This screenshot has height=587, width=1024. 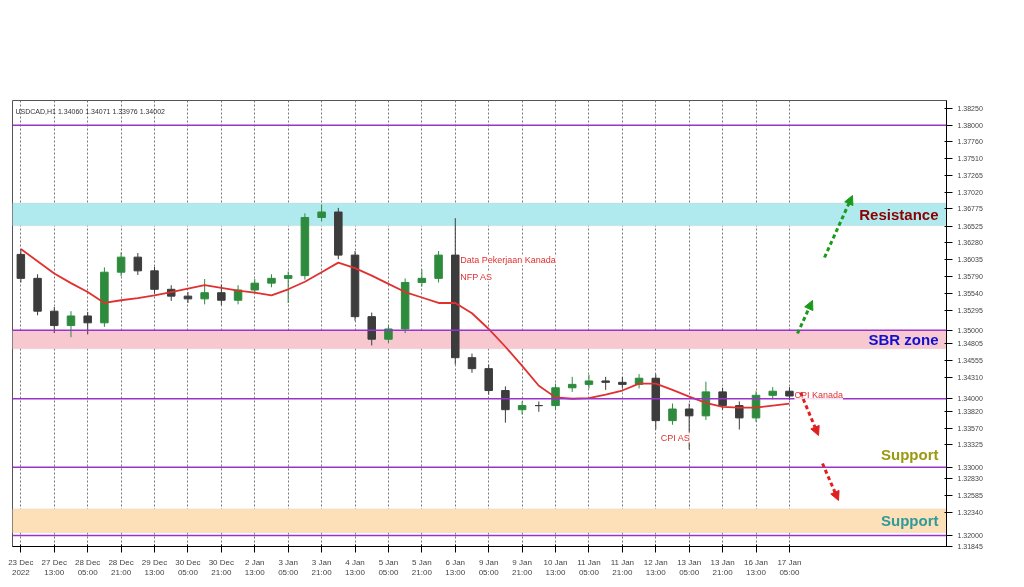 What do you see at coordinates (455, 567) in the screenshot?
I see `x-tick-label: 6 Jan 13:00` at bounding box center [455, 567].